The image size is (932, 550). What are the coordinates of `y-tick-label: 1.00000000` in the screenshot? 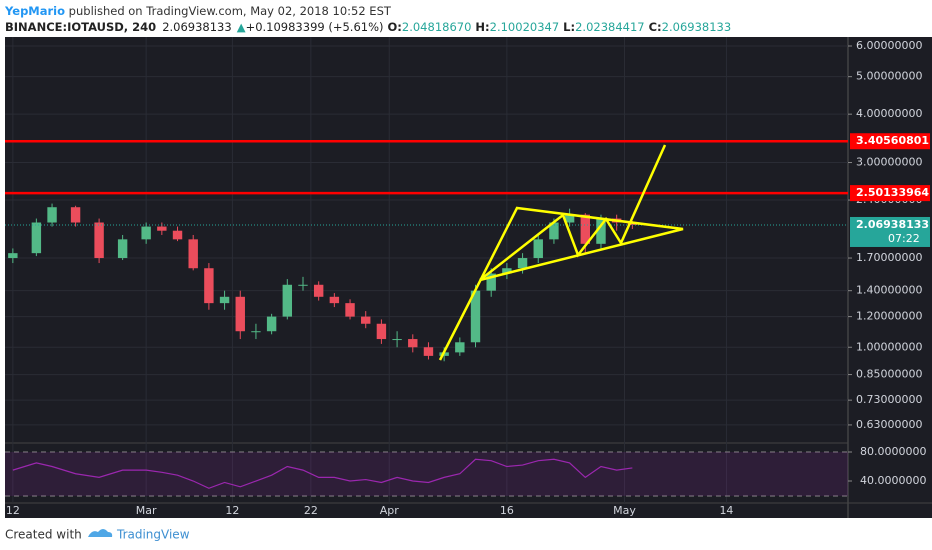 It's located at (889, 346).